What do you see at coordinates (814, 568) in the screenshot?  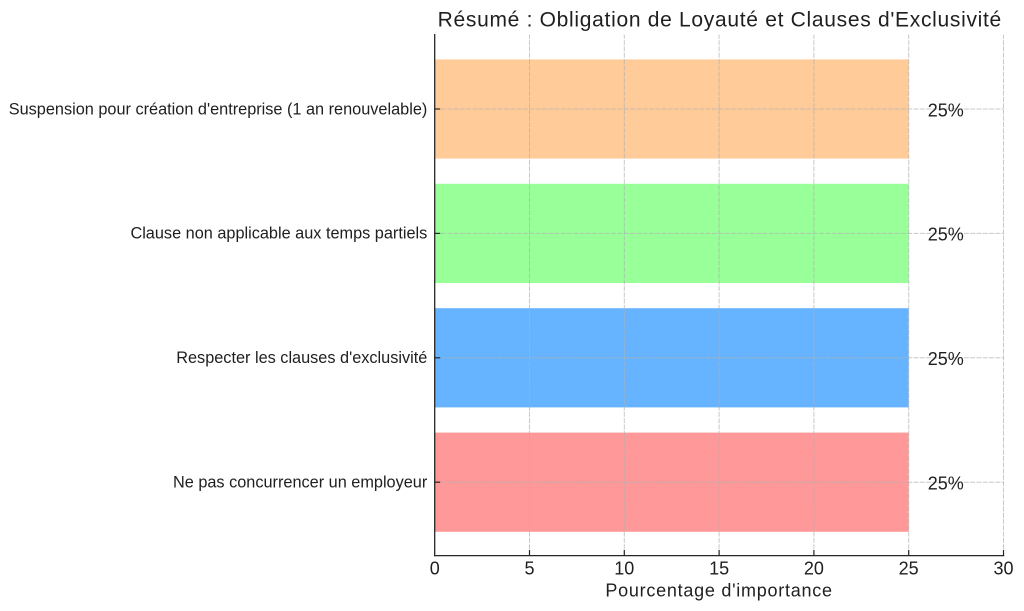 I see `svg-text: 20` at bounding box center [814, 568].